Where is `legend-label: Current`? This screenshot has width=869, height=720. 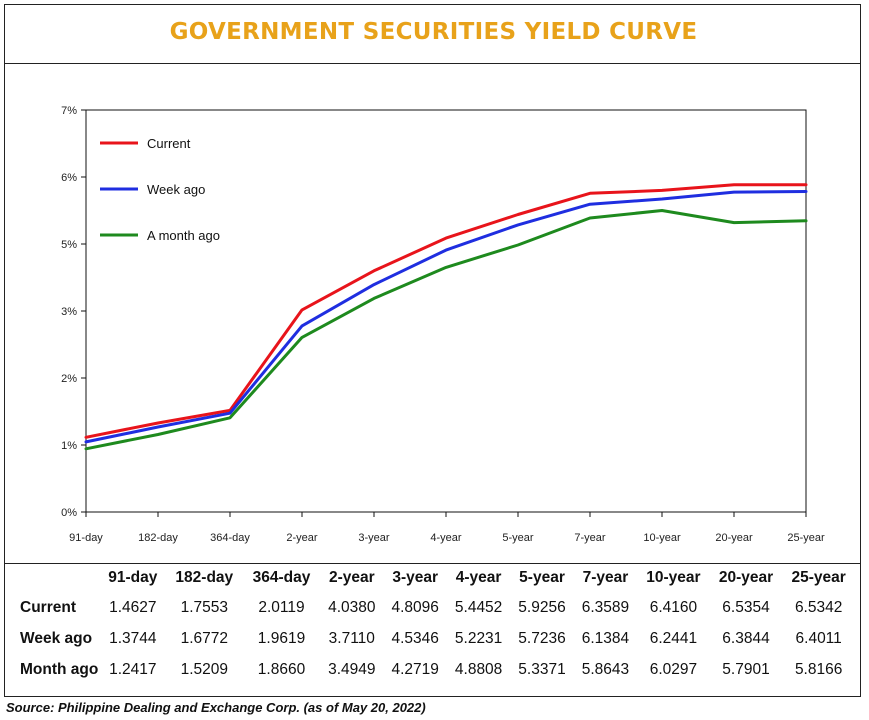 legend-label: Current is located at coordinates (169, 143).